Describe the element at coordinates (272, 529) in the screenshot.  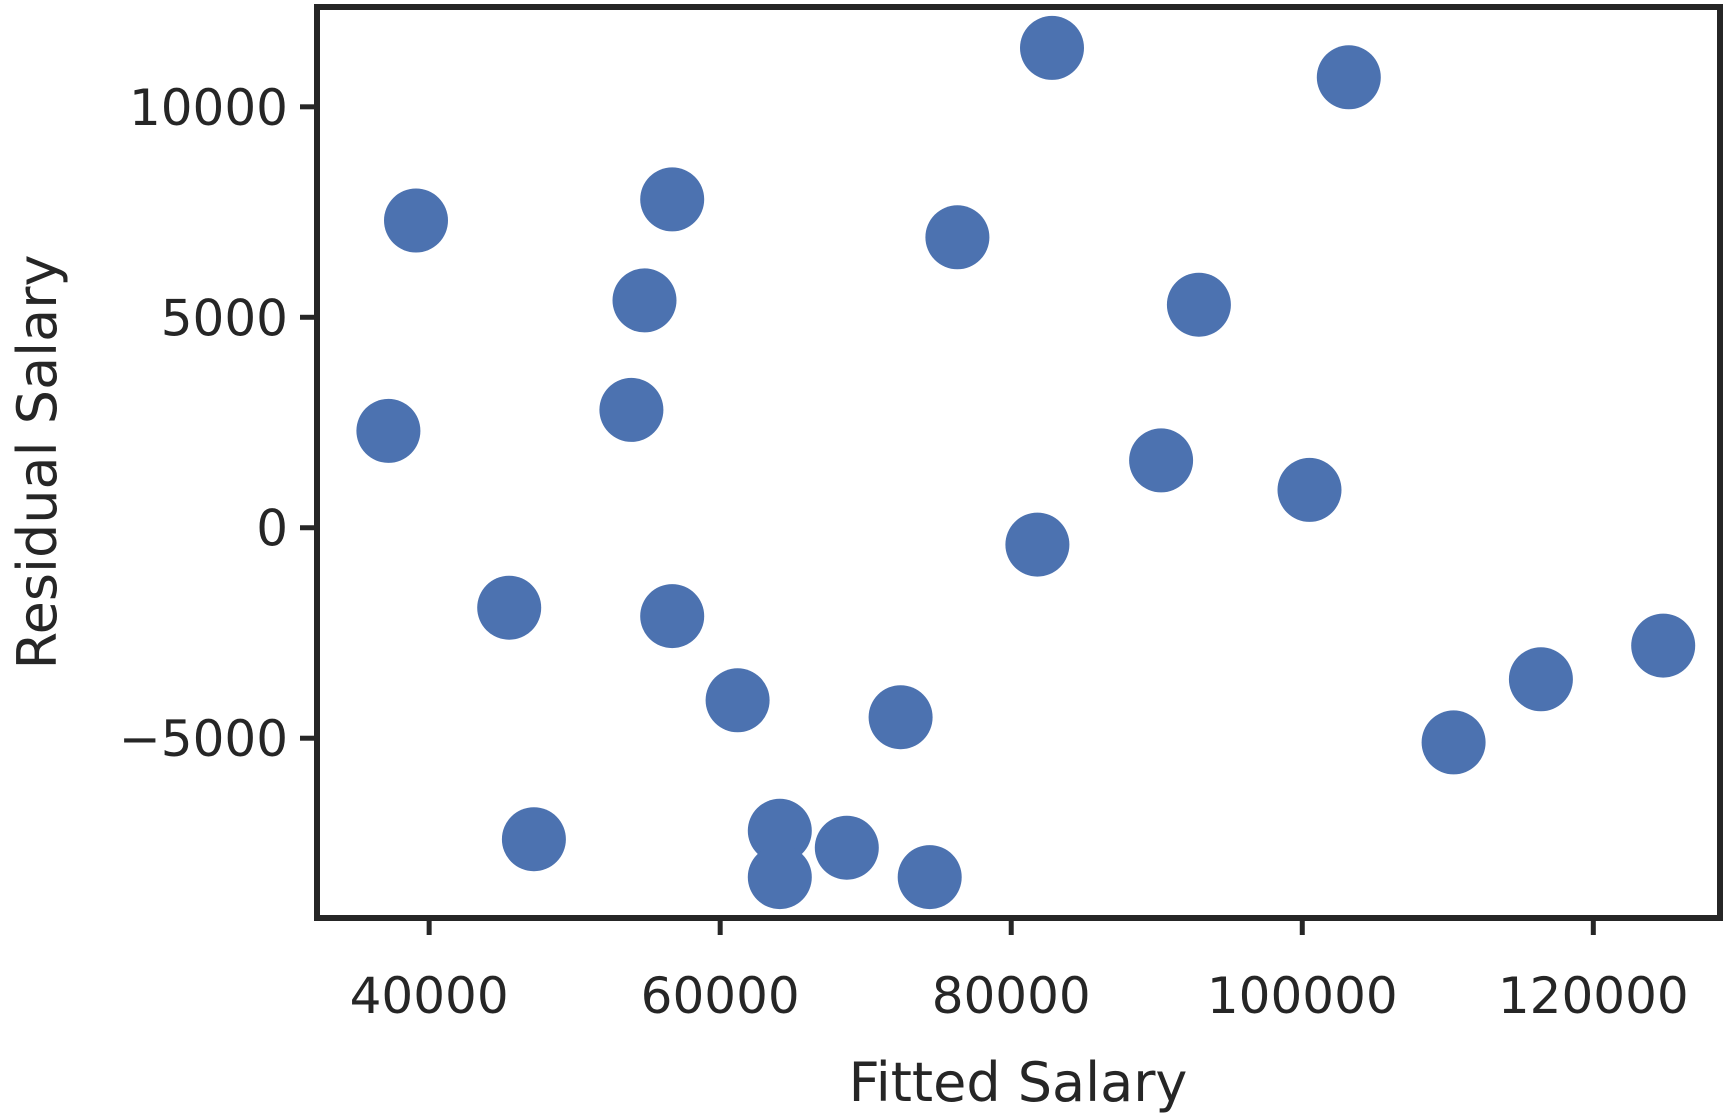
I see `y-tick-label-2: 0` at that location.